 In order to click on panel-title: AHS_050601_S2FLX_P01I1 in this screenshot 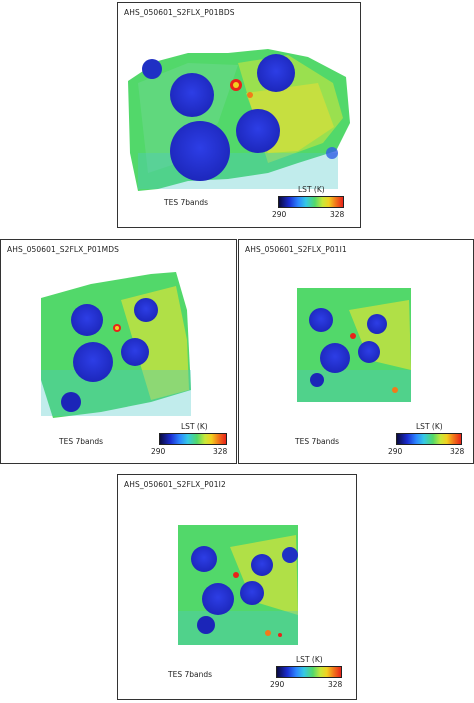, I will do `click(296, 249)`.